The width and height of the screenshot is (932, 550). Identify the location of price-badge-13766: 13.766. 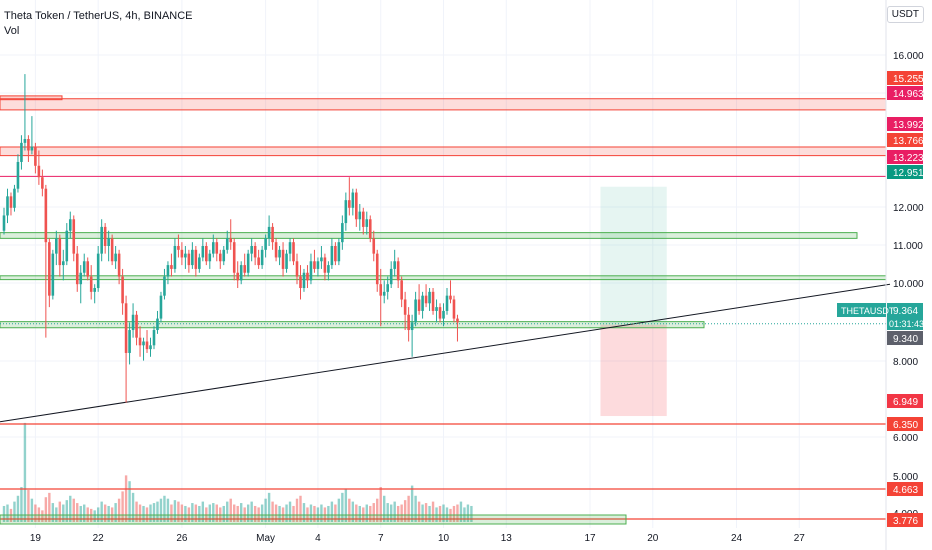
(905, 140).